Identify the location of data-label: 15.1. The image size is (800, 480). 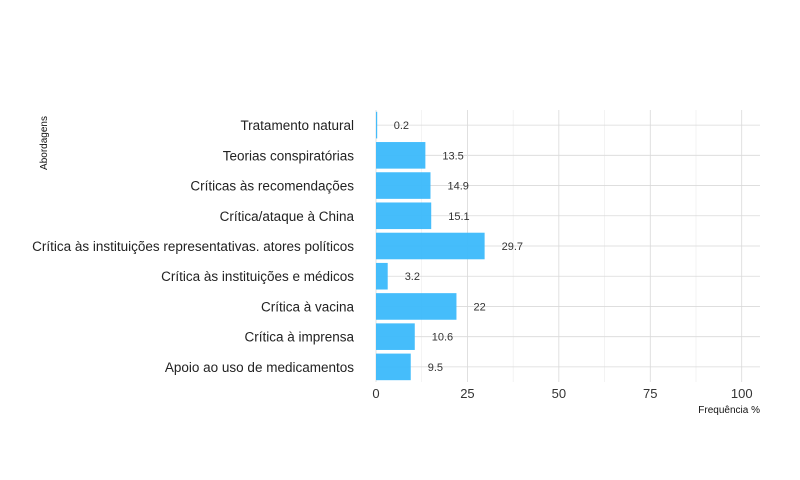
(458, 217).